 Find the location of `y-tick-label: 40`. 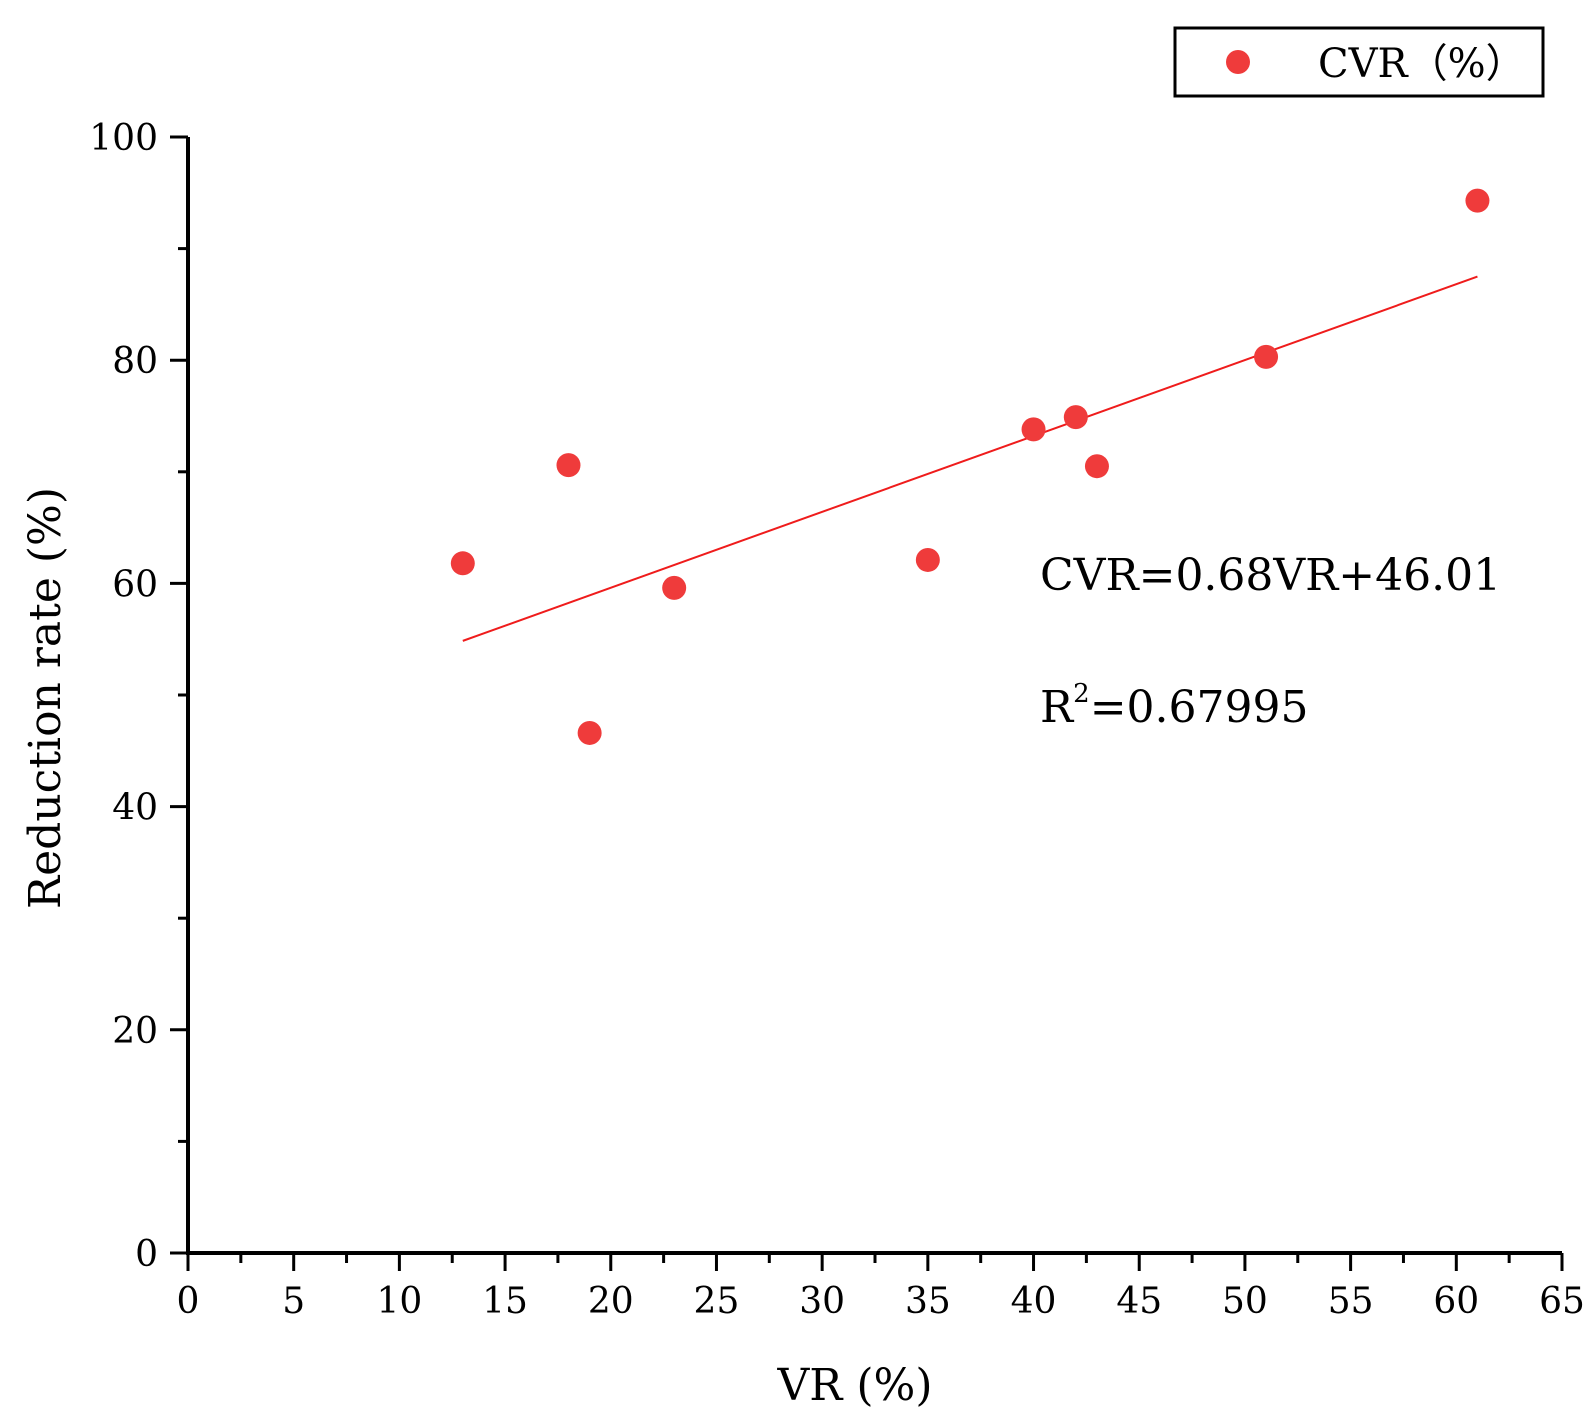

y-tick-label: 40 is located at coordinates (135, 808).